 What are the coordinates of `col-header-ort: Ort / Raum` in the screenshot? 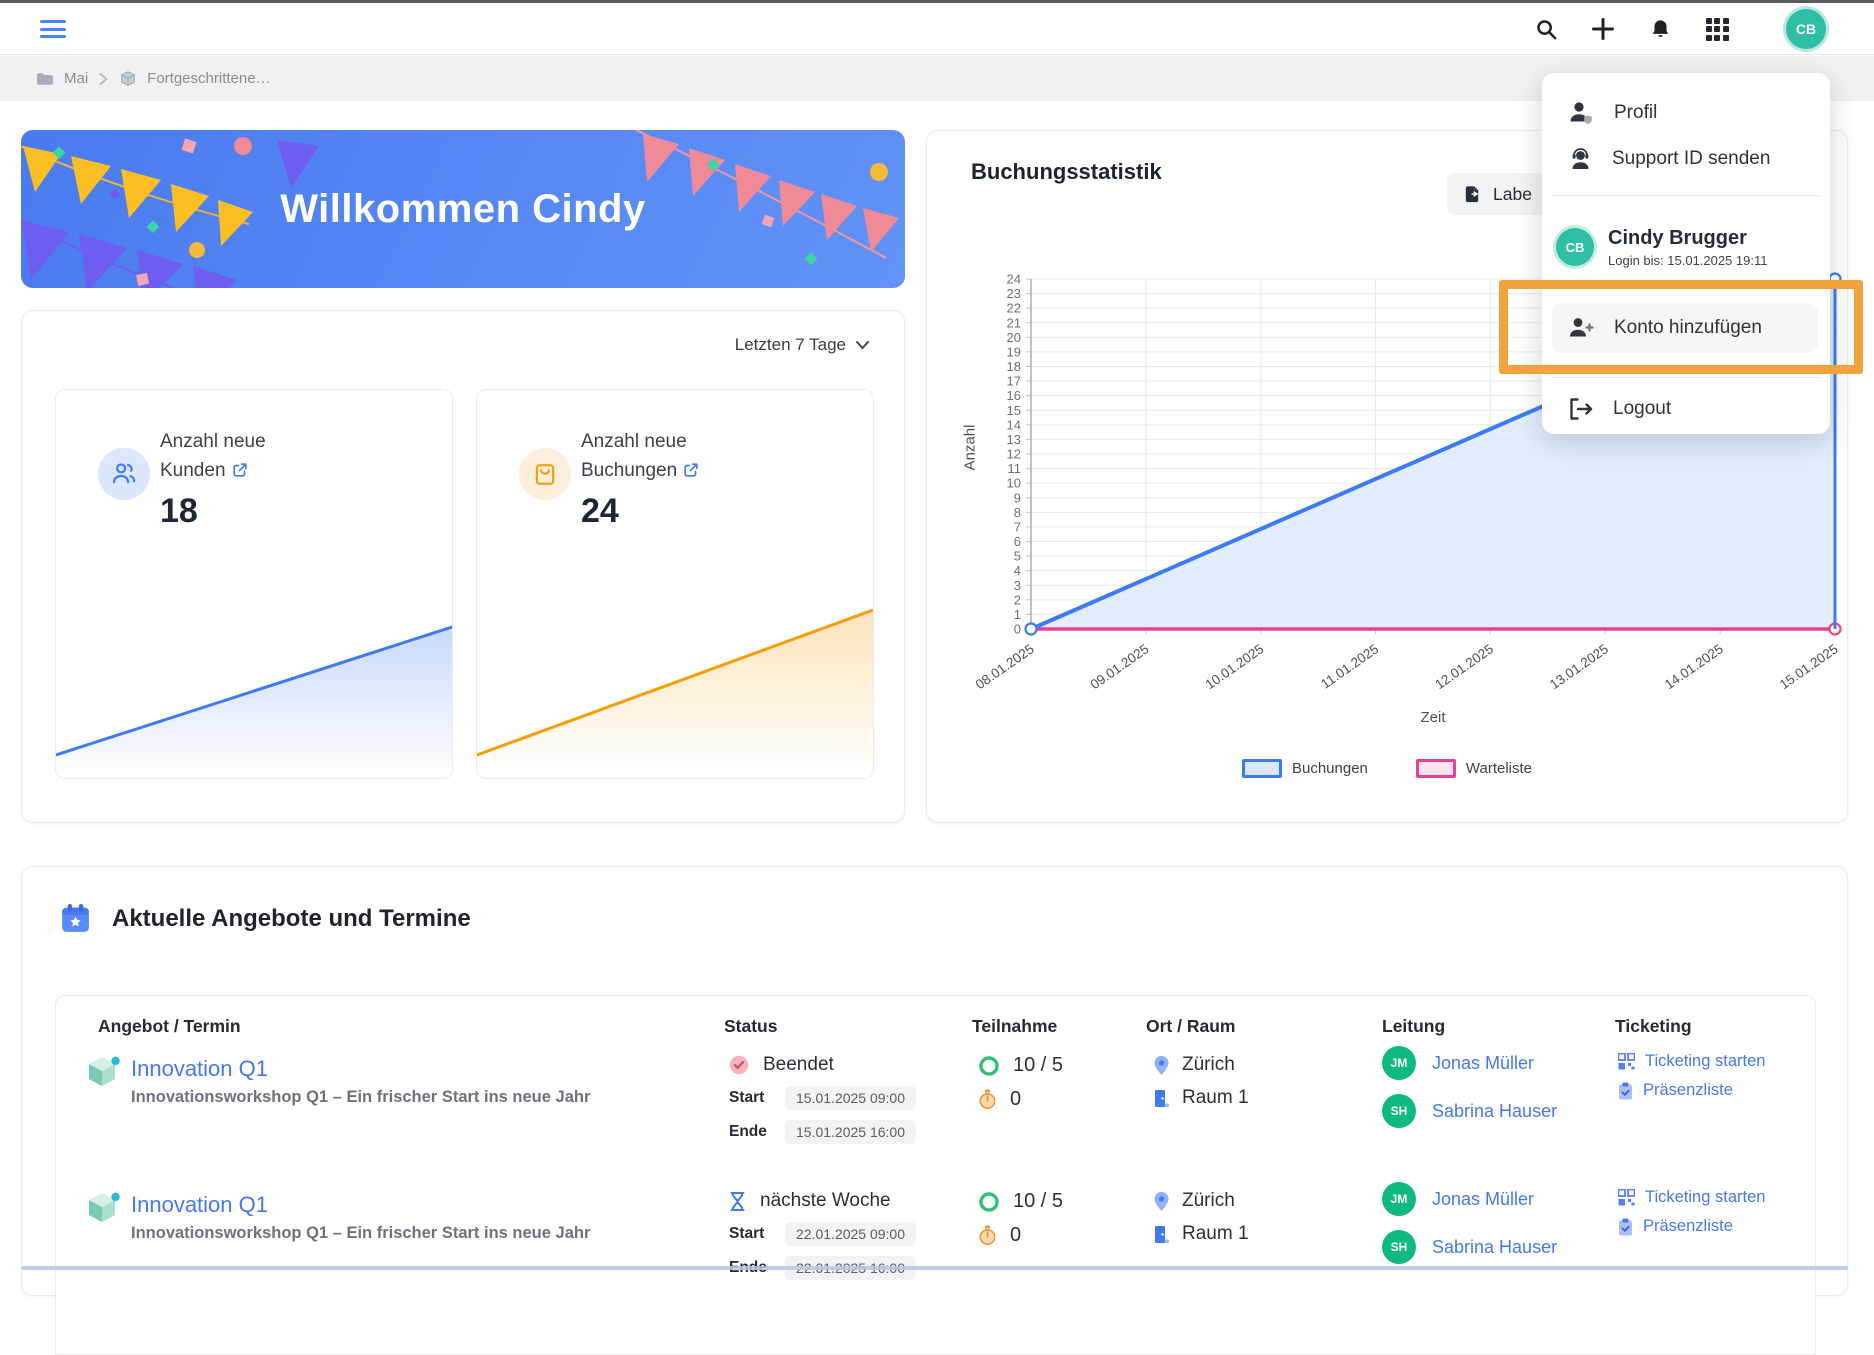 It's located at (1191, 1026).